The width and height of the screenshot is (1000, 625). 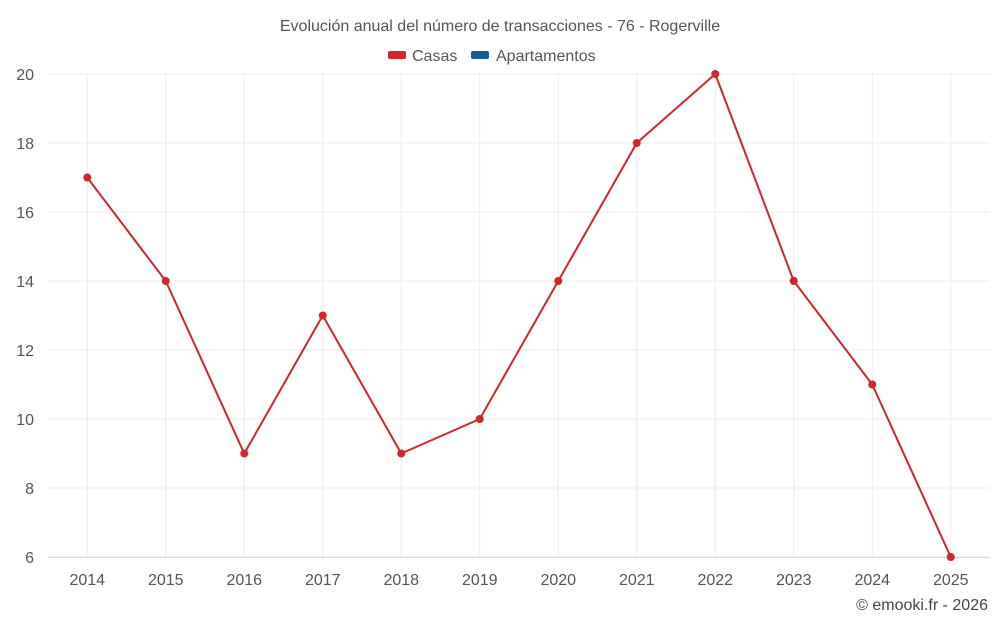 What do you see at coordinates (480, 580) in the screenshot?
I see `x-tick-label: 2019` at bounding box center [480, 580].